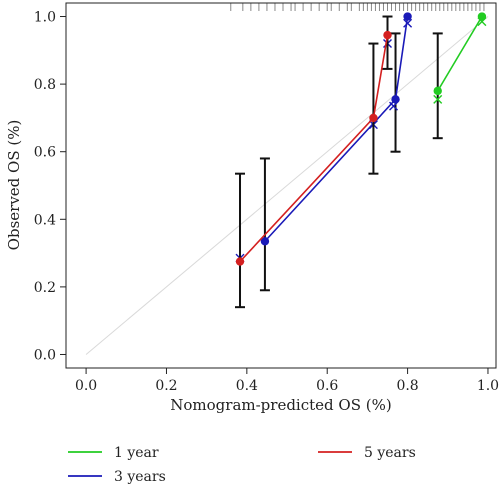 The width and height of the screenshot is (500, 488). I want to click on x-tick-label: 0.0, so click(86, 386).